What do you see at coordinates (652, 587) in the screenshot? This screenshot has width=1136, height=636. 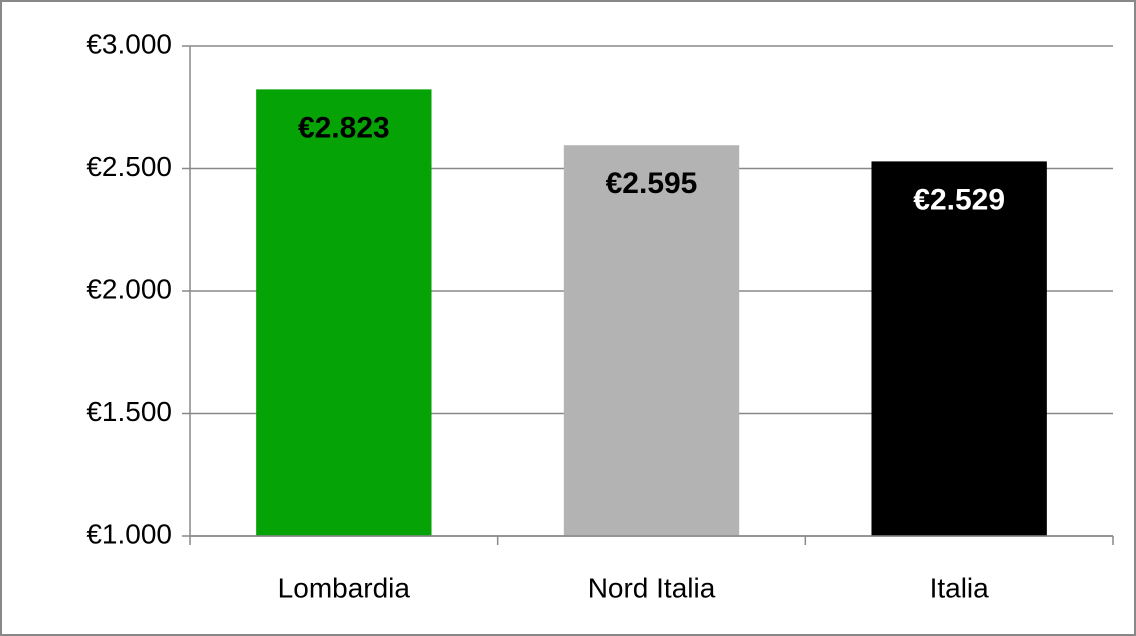 I see `x-tick-label: Nord Italia` at bounding box center [652, 587].